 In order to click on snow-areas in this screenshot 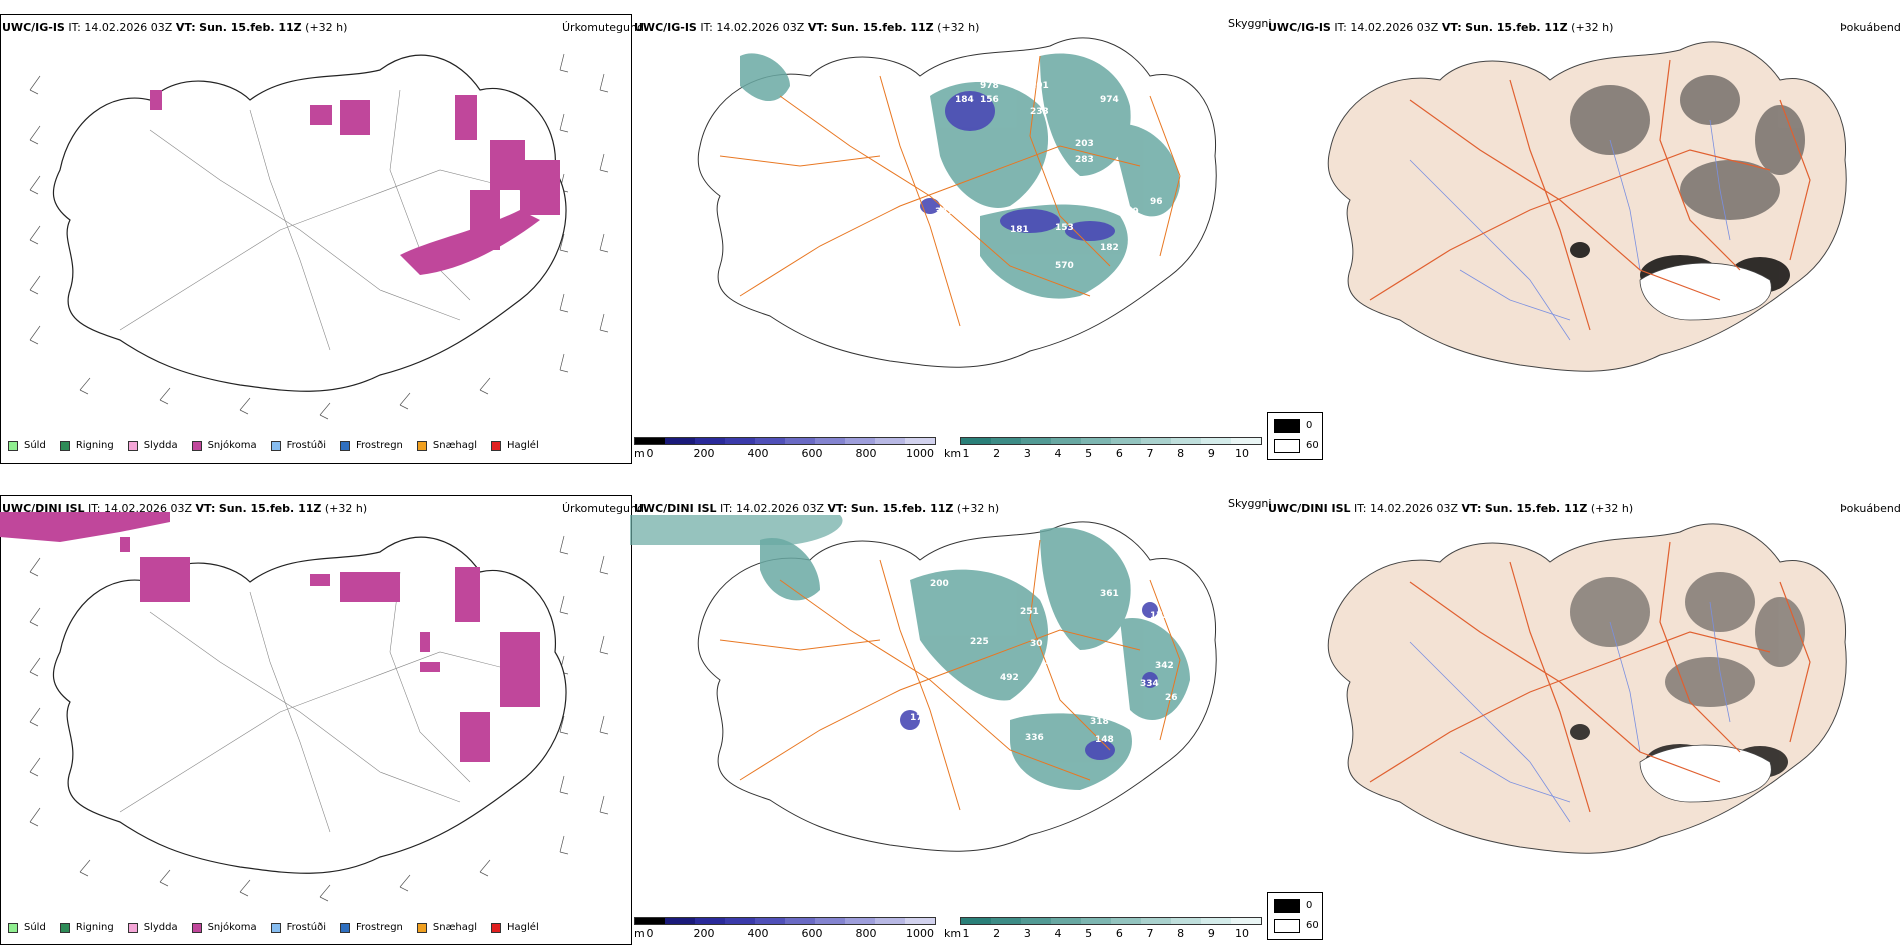, I will do `click(270, 637)`.